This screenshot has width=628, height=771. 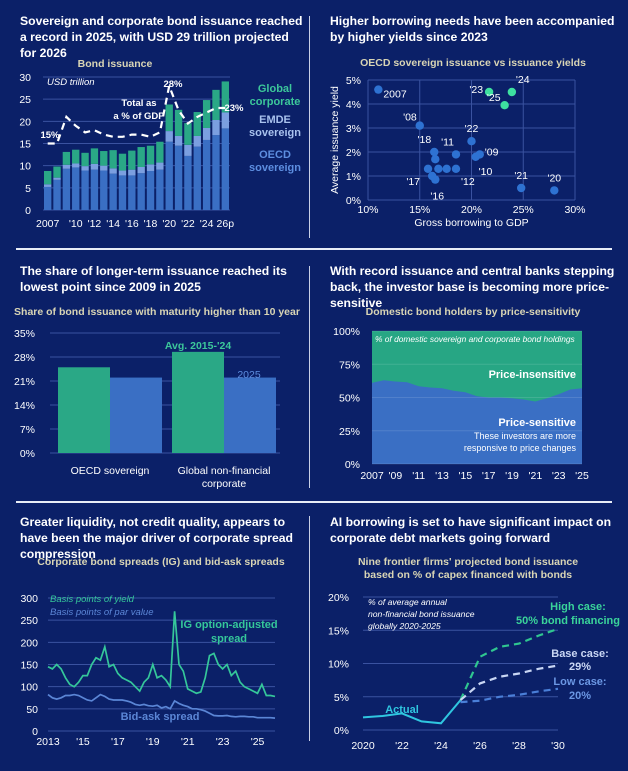 I want to click on x-tick-label: 25%, so click(x=523, y=210).